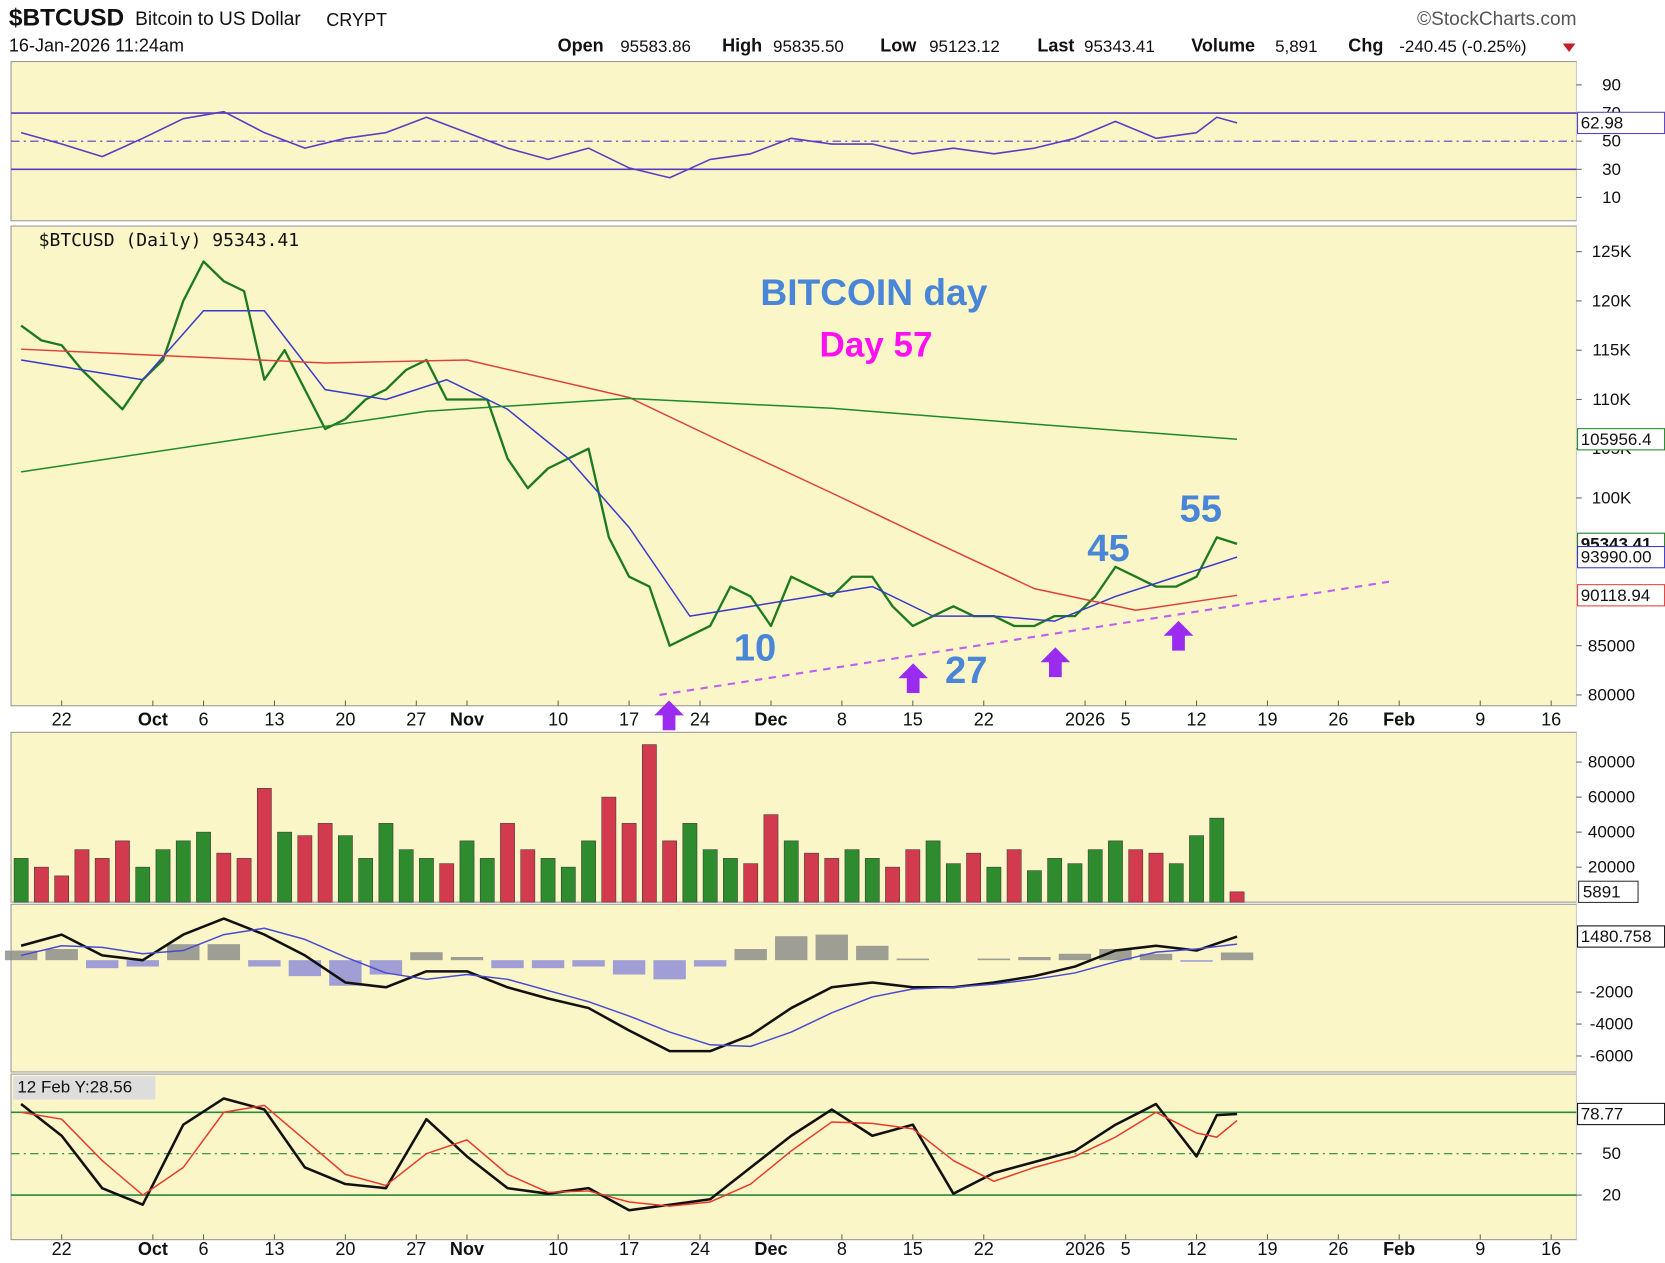  What do you see at coordinates (1119, 46) in the screenshot?
I see `last: 95343.41` at bounding box center [1119, 46].